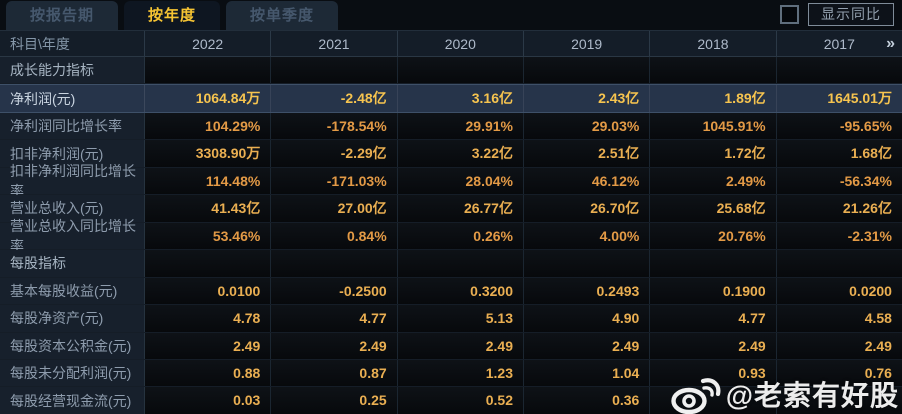  Describe the element at coordinates (72, 43) in the screenshot. I see `header-first-col: 科目\年度` at that location.